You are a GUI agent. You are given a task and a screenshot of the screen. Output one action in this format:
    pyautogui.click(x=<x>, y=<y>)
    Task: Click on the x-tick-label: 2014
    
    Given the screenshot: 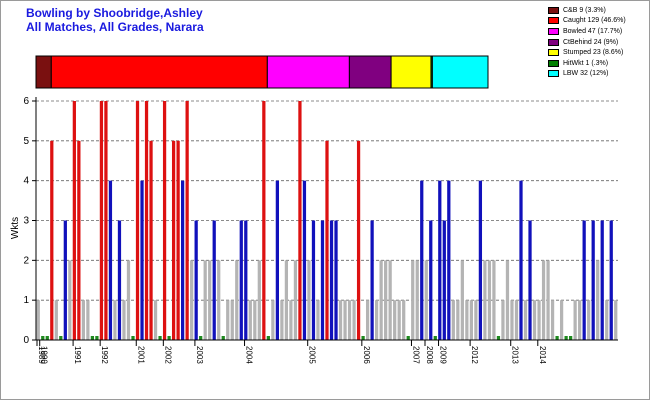 What is the action you would take?
    pyautogui.click(x=542, y=355)
    